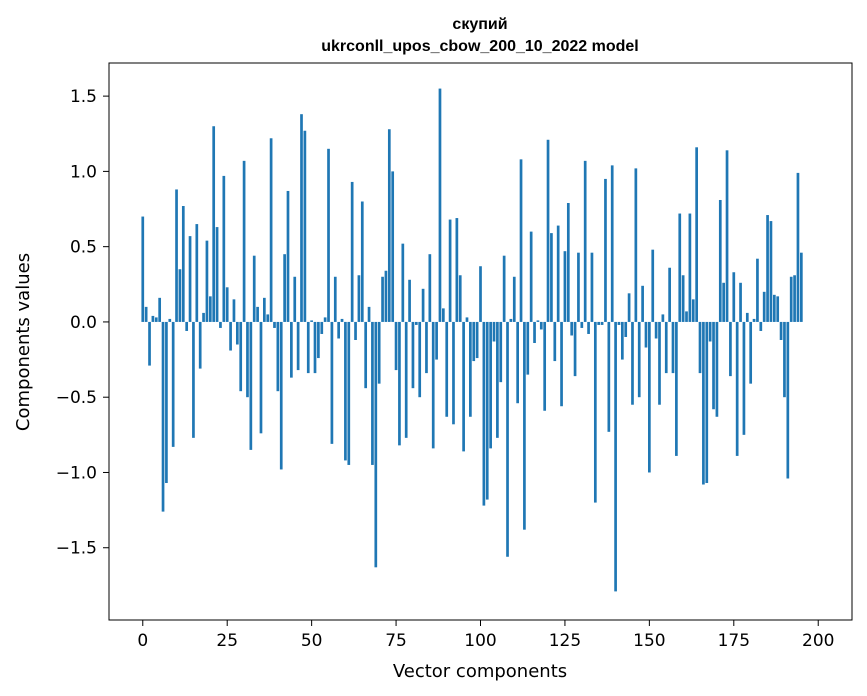  What do you see at coordinates (480, 641) in the screenshot?
I see `x-tick-label: 100` at bounding box center [480, 641].